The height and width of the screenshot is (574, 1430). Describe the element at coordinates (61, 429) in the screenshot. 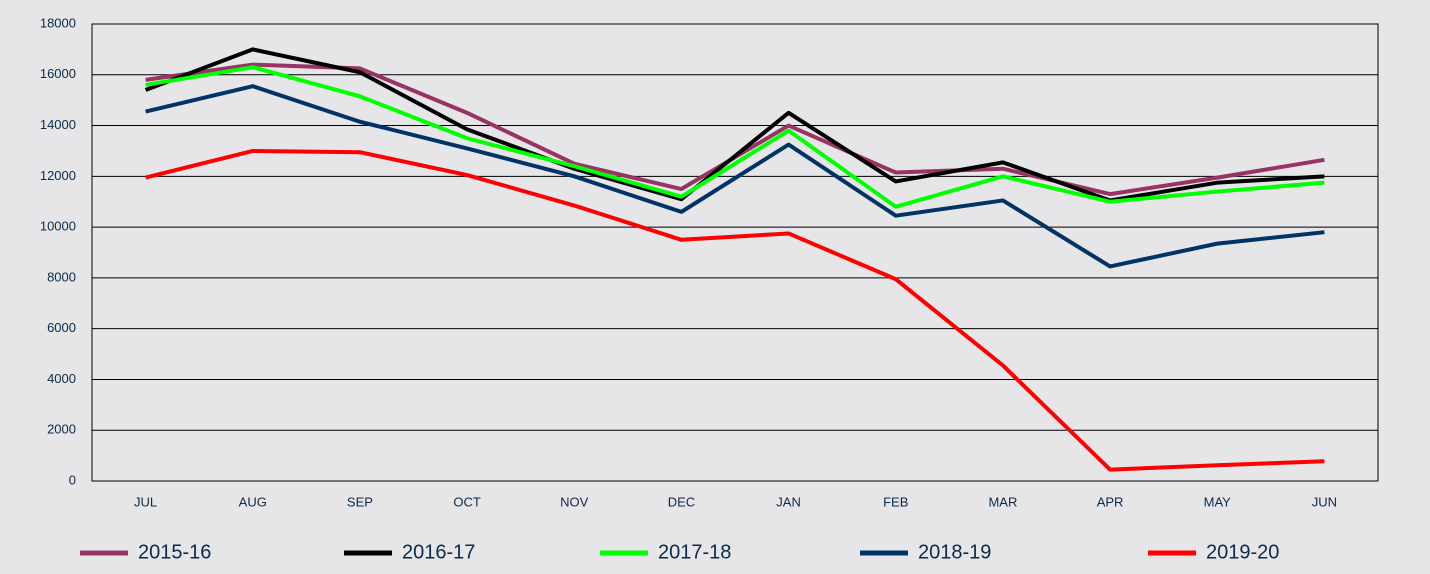

I see `y-tick-label: 2000` at that location.